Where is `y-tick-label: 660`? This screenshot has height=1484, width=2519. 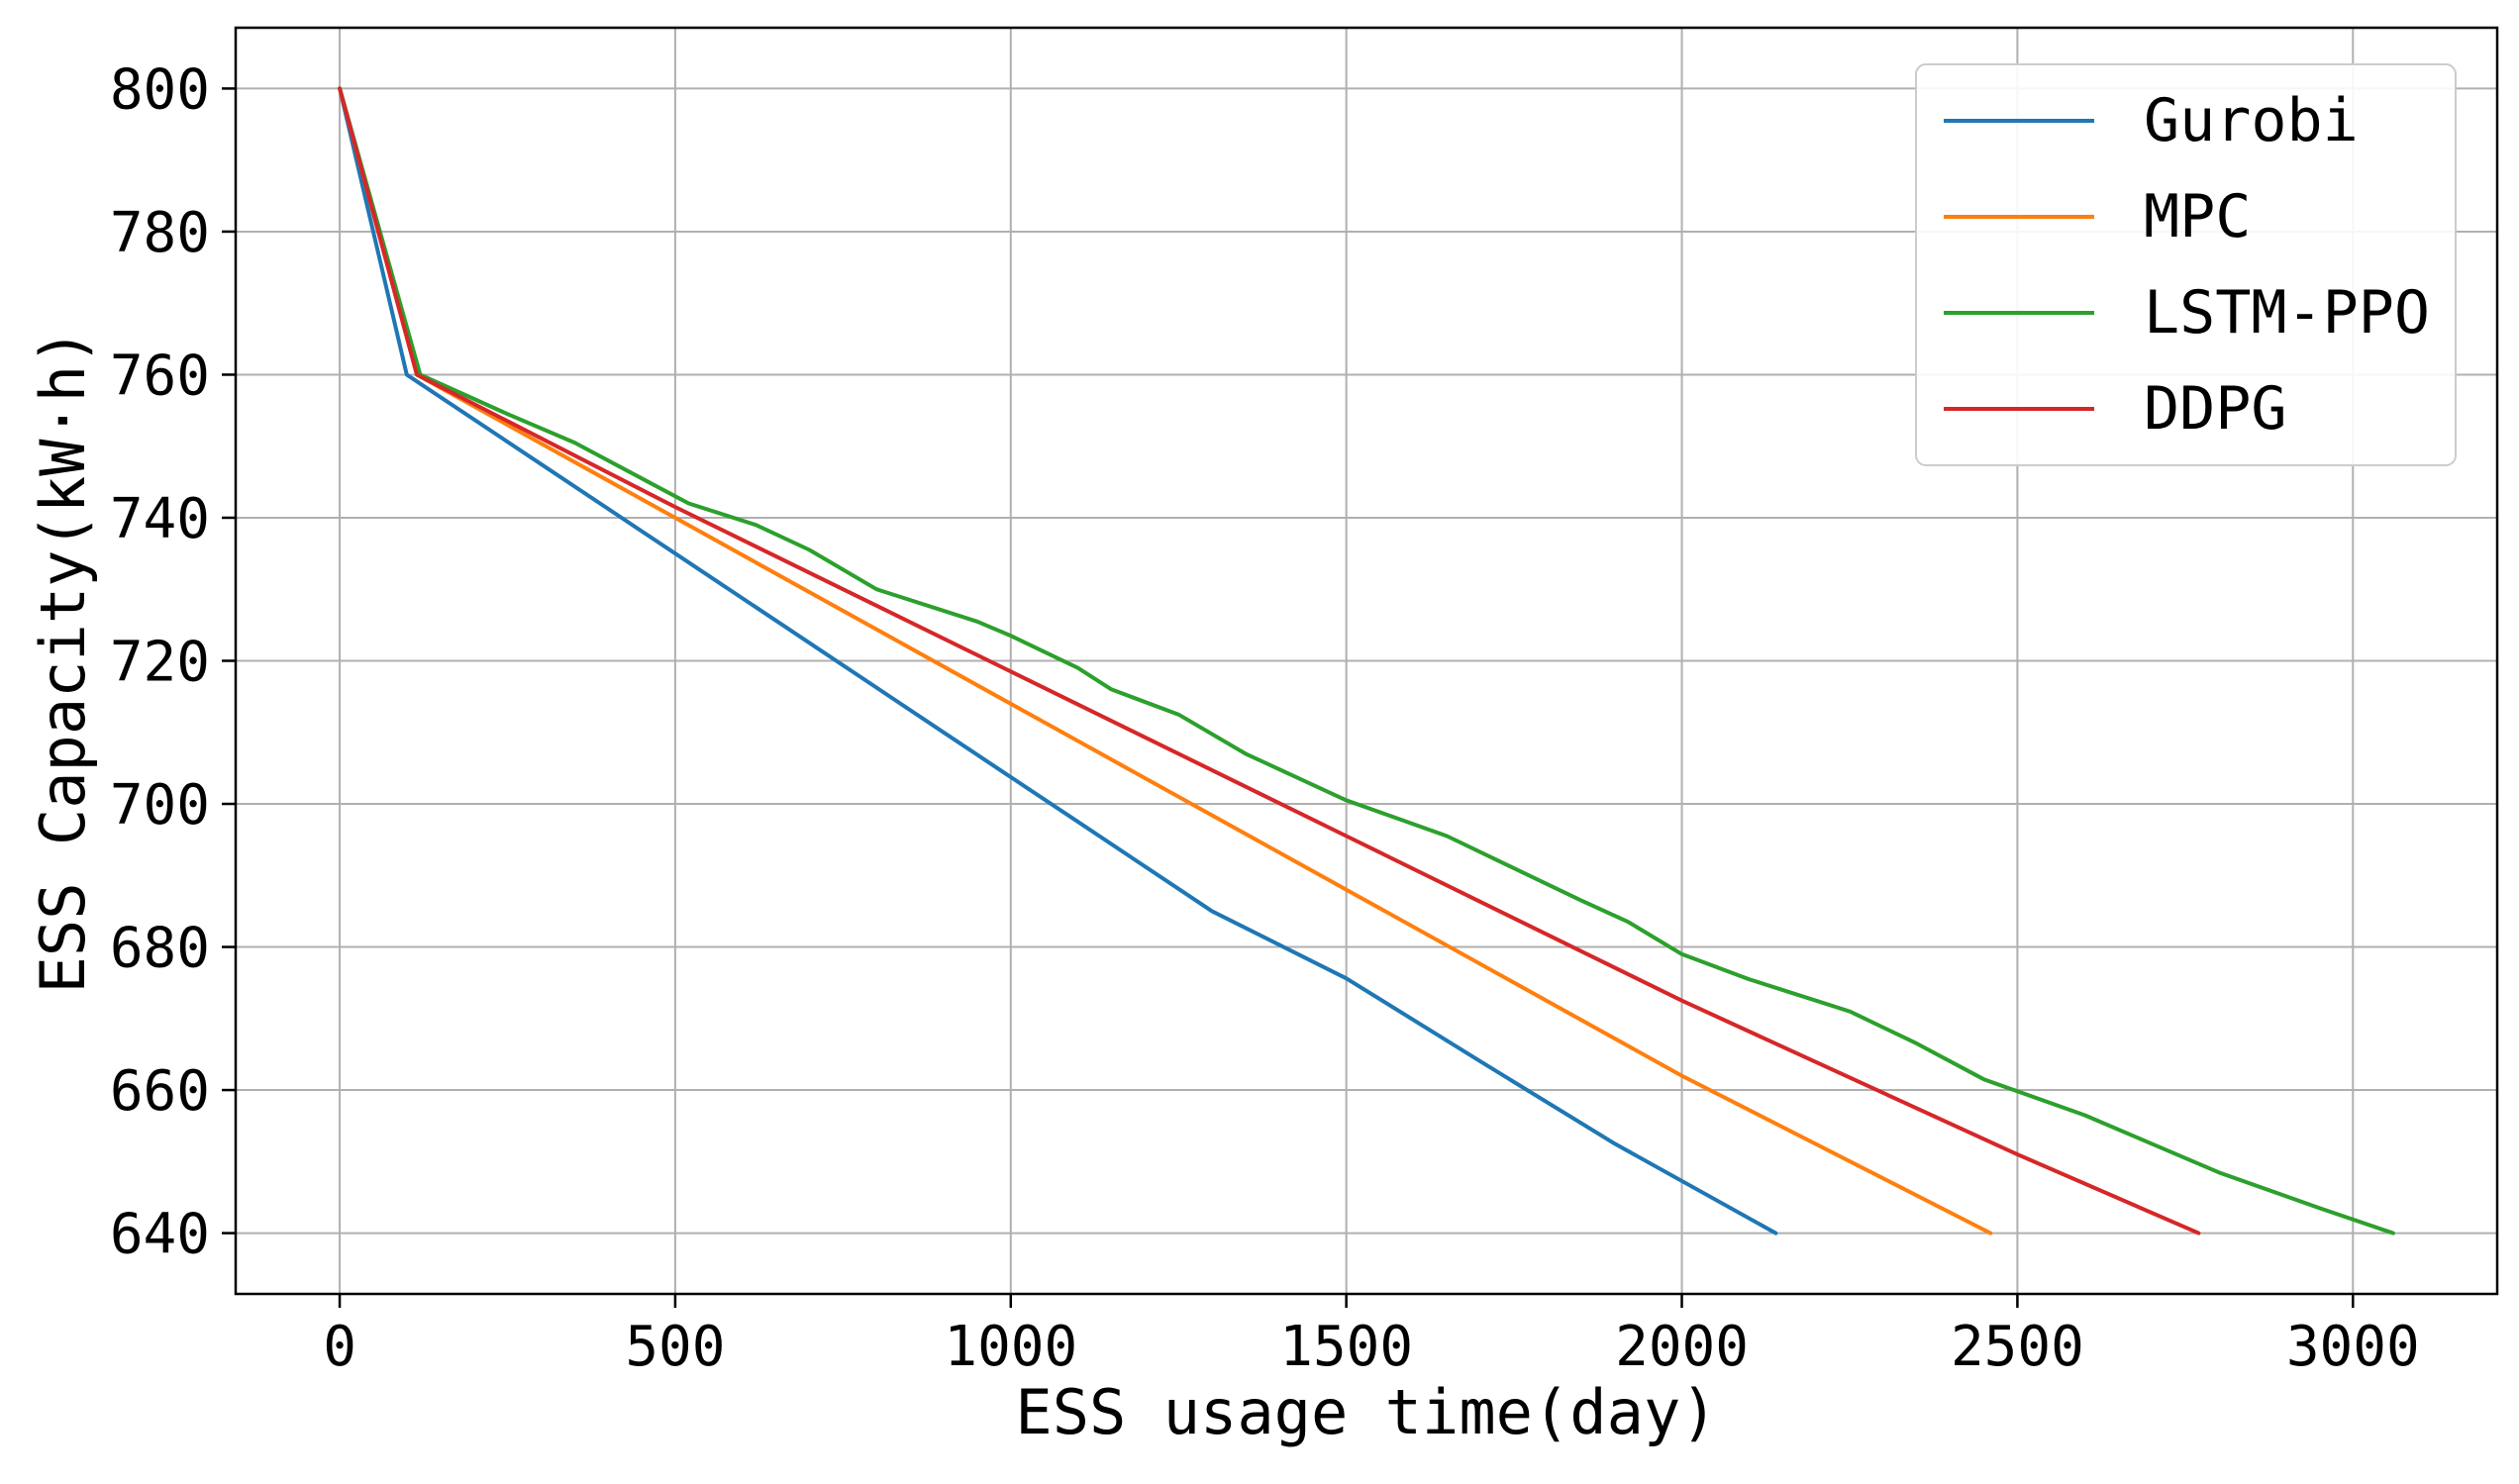 y-tick-label: 660 is located at coordinates (160, 1091).